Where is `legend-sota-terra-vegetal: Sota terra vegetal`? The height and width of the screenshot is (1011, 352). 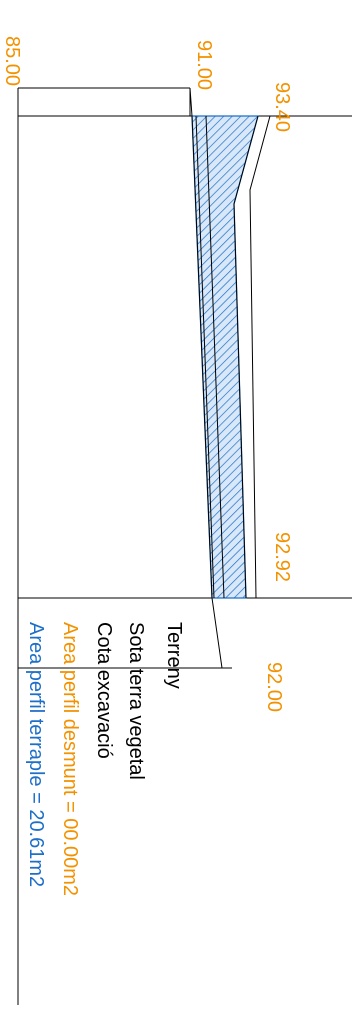 legend-sota-terra-vegetal: Sota terra vegetal is located at coordinates (136, 701).